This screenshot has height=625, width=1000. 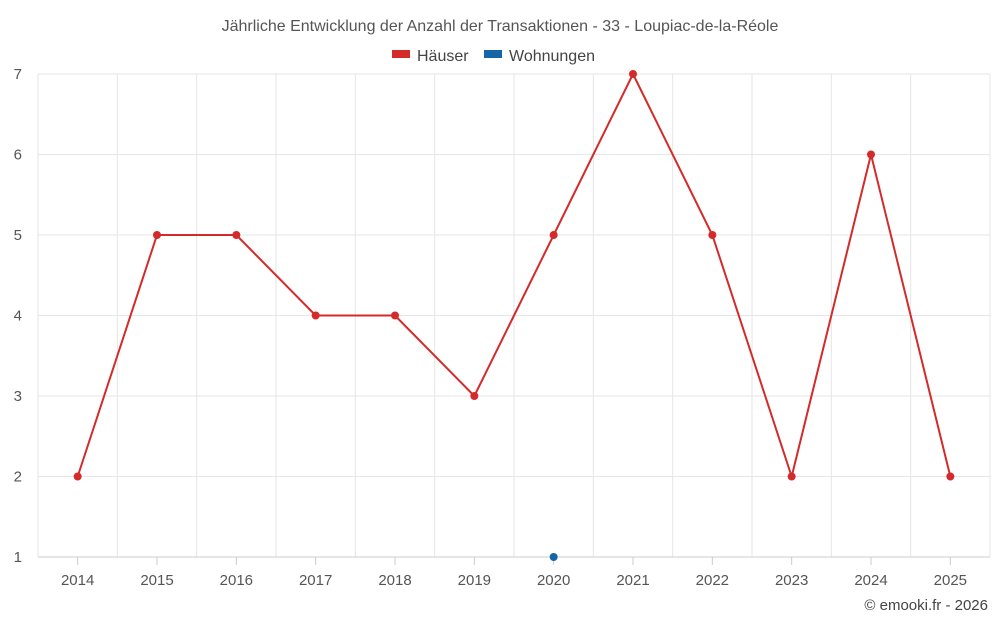 What do you see at coordinates (791, 580) in the screenshot?
I see `x-tick-label: 2023` at bounding box center [791, 580].